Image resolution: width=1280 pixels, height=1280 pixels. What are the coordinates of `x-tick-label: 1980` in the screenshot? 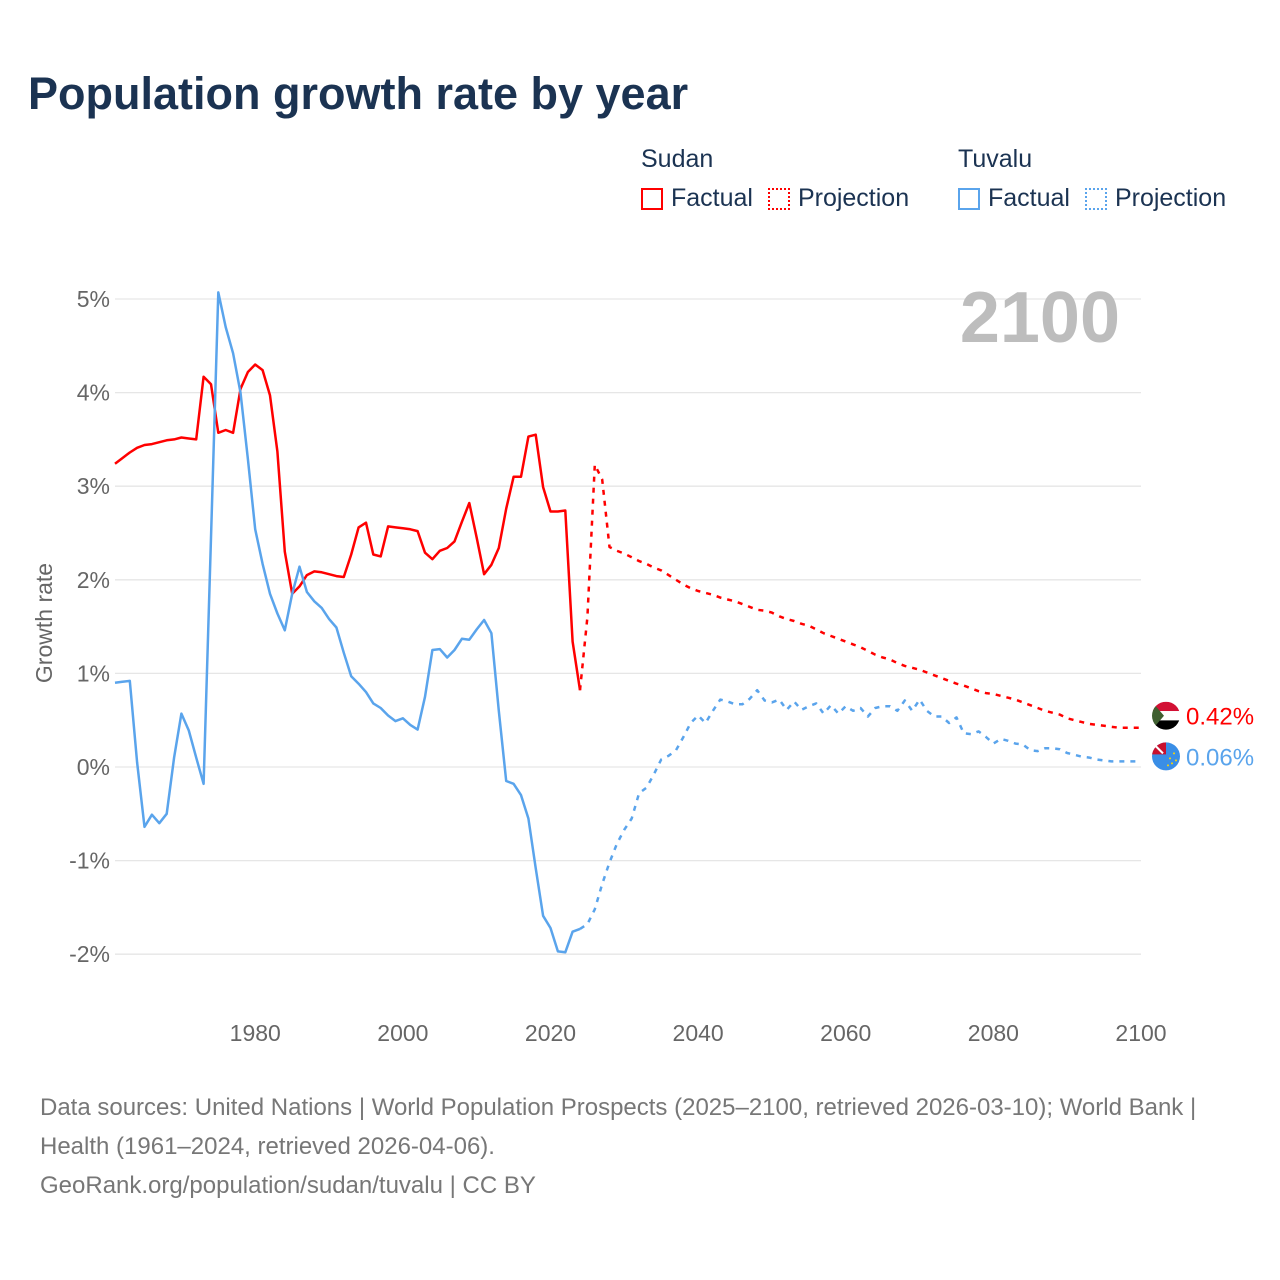 It's located at (255, 1033).